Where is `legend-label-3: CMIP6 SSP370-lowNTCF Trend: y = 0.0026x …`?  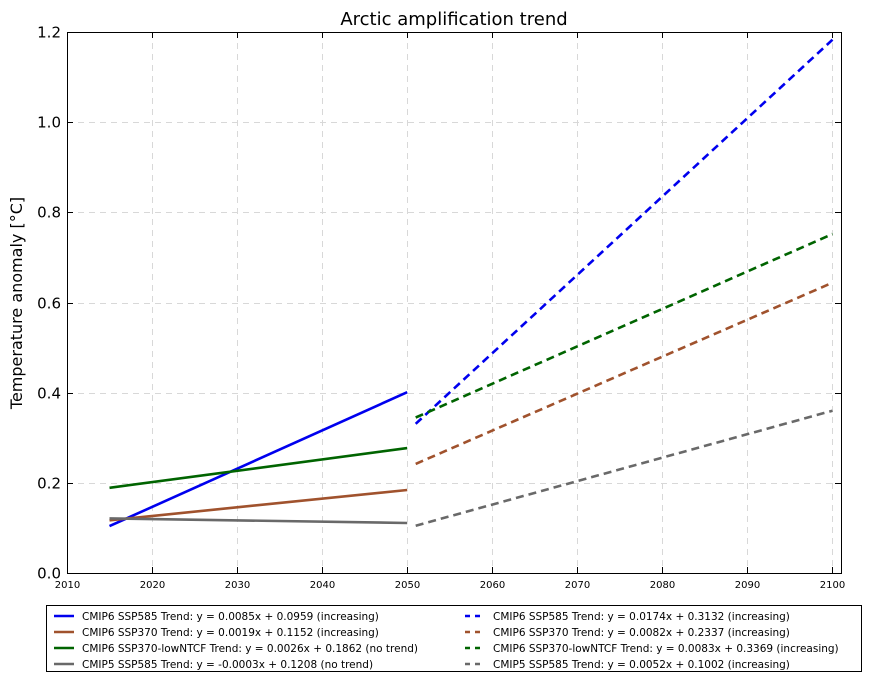
legend-label-3: CMIP6 SSP370-lowNTCF Trend: y = 0.0026x … is located at coordinates (250, 649).